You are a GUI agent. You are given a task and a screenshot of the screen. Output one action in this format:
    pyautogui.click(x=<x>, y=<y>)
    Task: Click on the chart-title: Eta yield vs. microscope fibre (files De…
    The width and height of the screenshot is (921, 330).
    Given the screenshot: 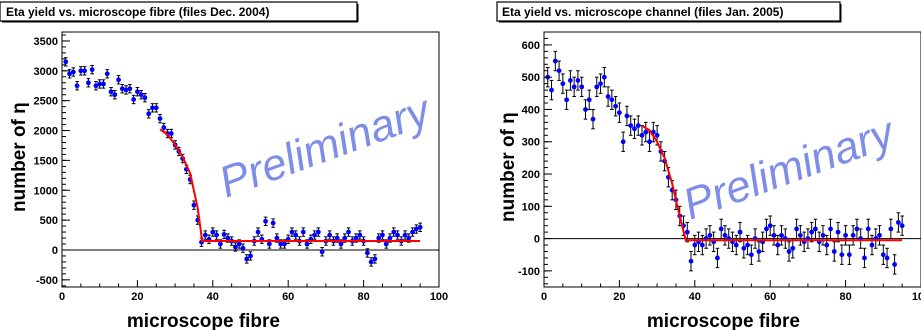 What is the action you would take?
    pyautogui.click(x=137, y=12)
    